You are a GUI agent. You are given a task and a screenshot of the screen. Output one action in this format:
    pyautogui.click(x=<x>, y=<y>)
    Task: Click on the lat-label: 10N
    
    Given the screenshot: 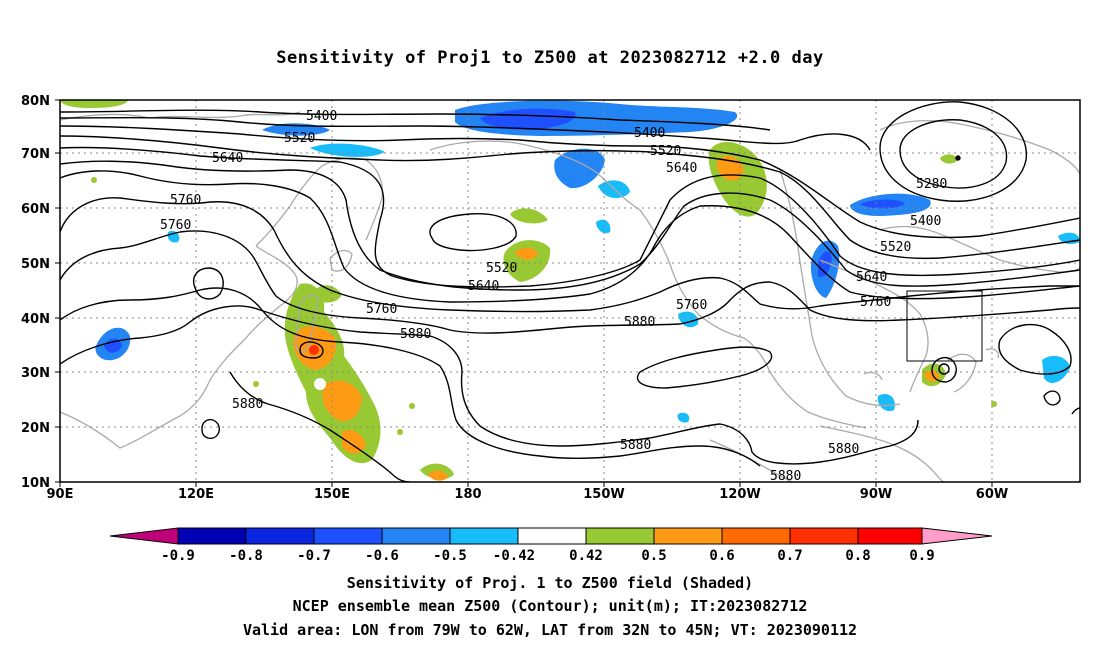 What is the action you would take?
    pyautogui.click(x=35, y=483)
    